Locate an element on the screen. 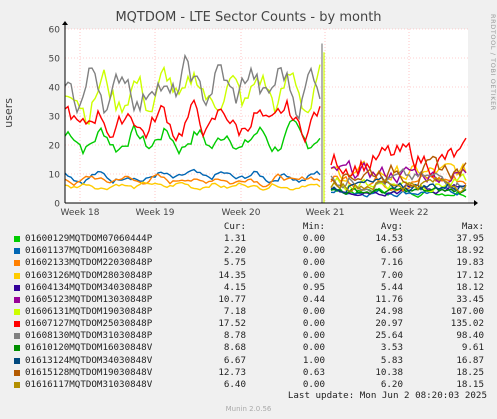 The image size is (497, 419). legend-avg-value: 24.98 is located at coordinates (389, 311).